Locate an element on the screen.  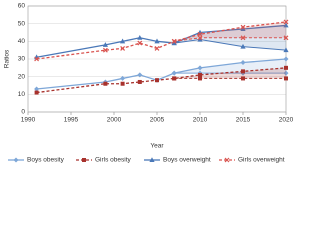
x-tick-label: 2015 is located at coordinates (243, 120).